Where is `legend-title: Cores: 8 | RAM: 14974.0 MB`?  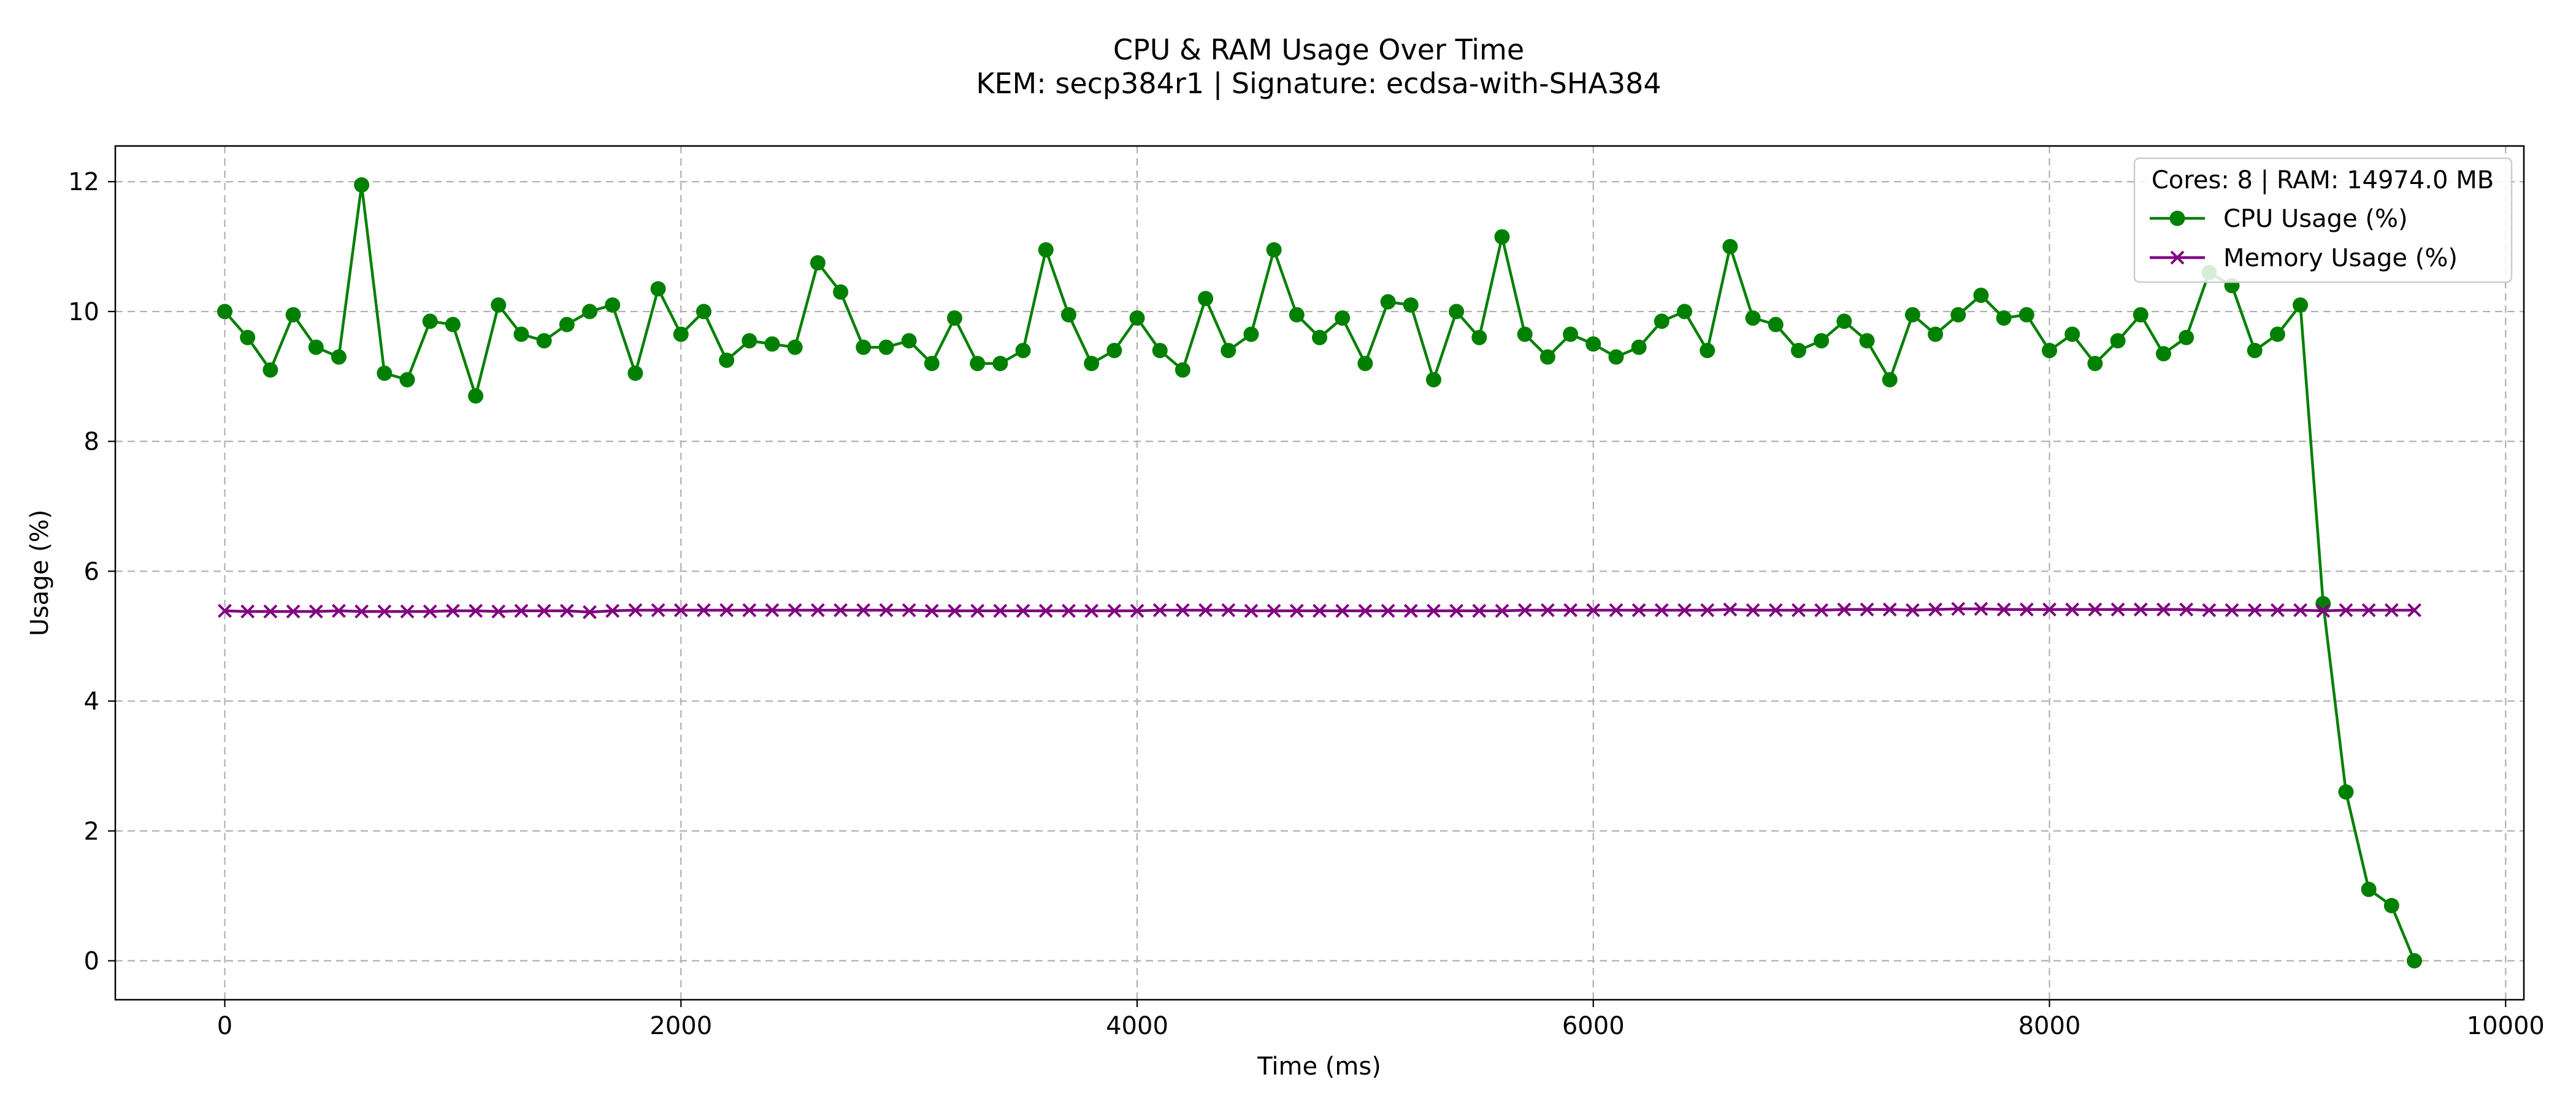 legend-title: Cores: 8 | RAM: 14974.0 MB is located at coordinates (2323, 180).